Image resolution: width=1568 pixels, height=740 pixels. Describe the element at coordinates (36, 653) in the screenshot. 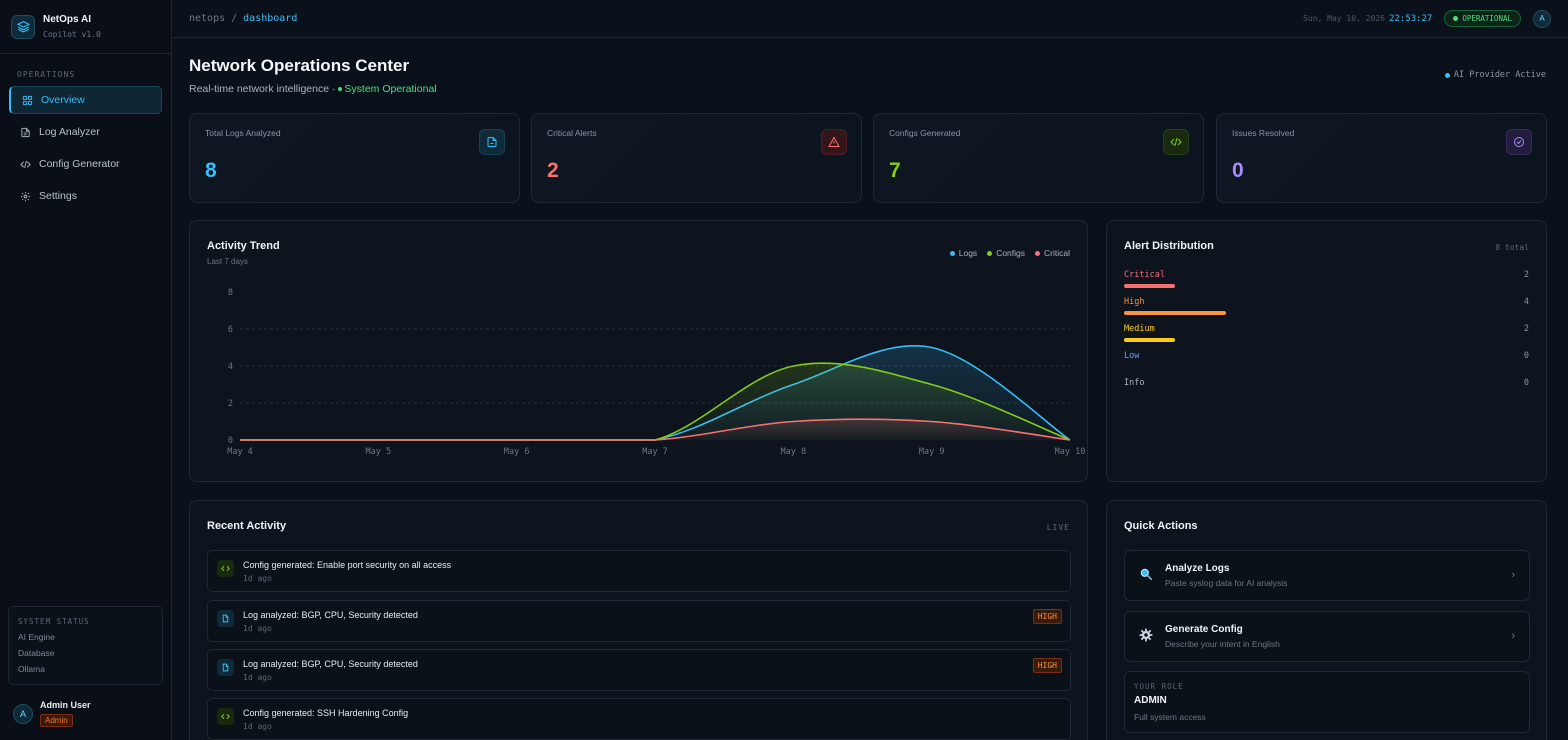

I see `system-status-row: Database` at that location.